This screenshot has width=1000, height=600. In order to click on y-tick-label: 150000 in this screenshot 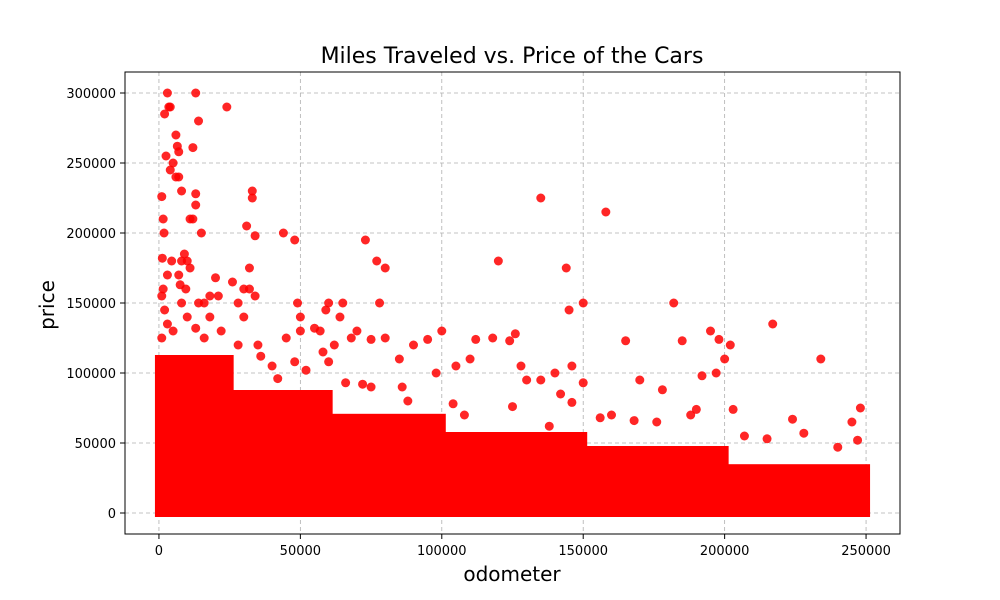, I will do `click(91, 304)`.